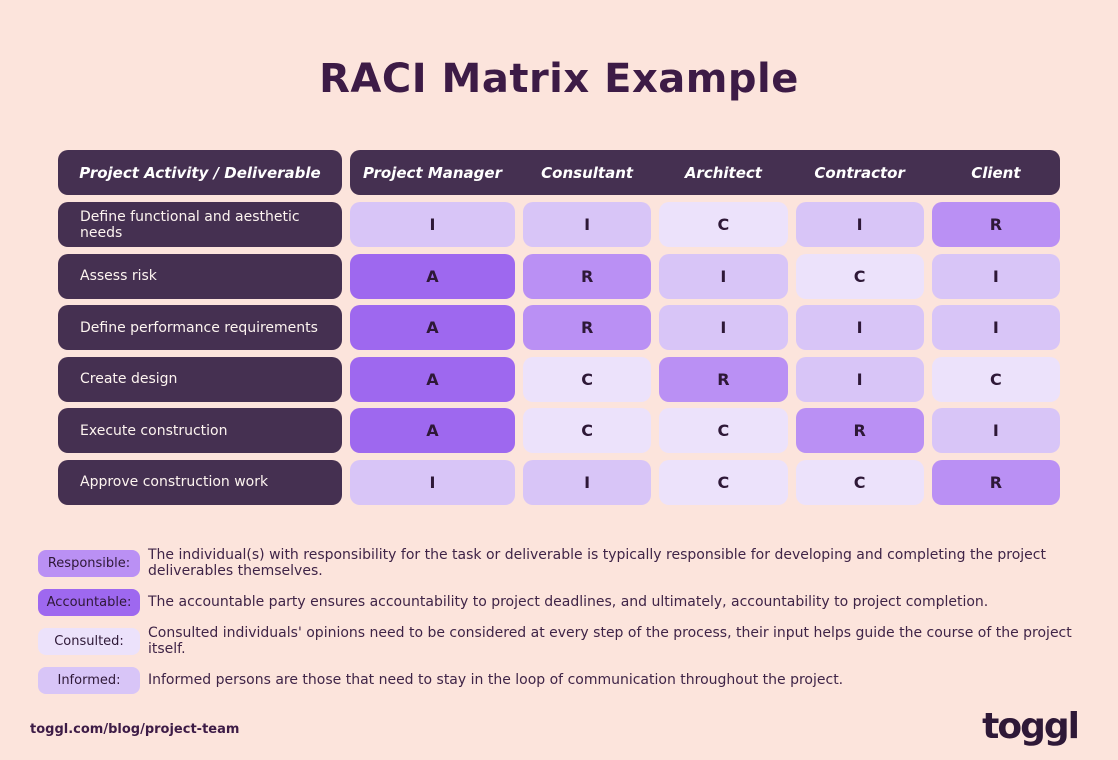 This screenshot has width=1118, height=760. Describe the element at coordinates (200, 379) in the screenshot. I see `activity-label-create-design: Create design` at that location.